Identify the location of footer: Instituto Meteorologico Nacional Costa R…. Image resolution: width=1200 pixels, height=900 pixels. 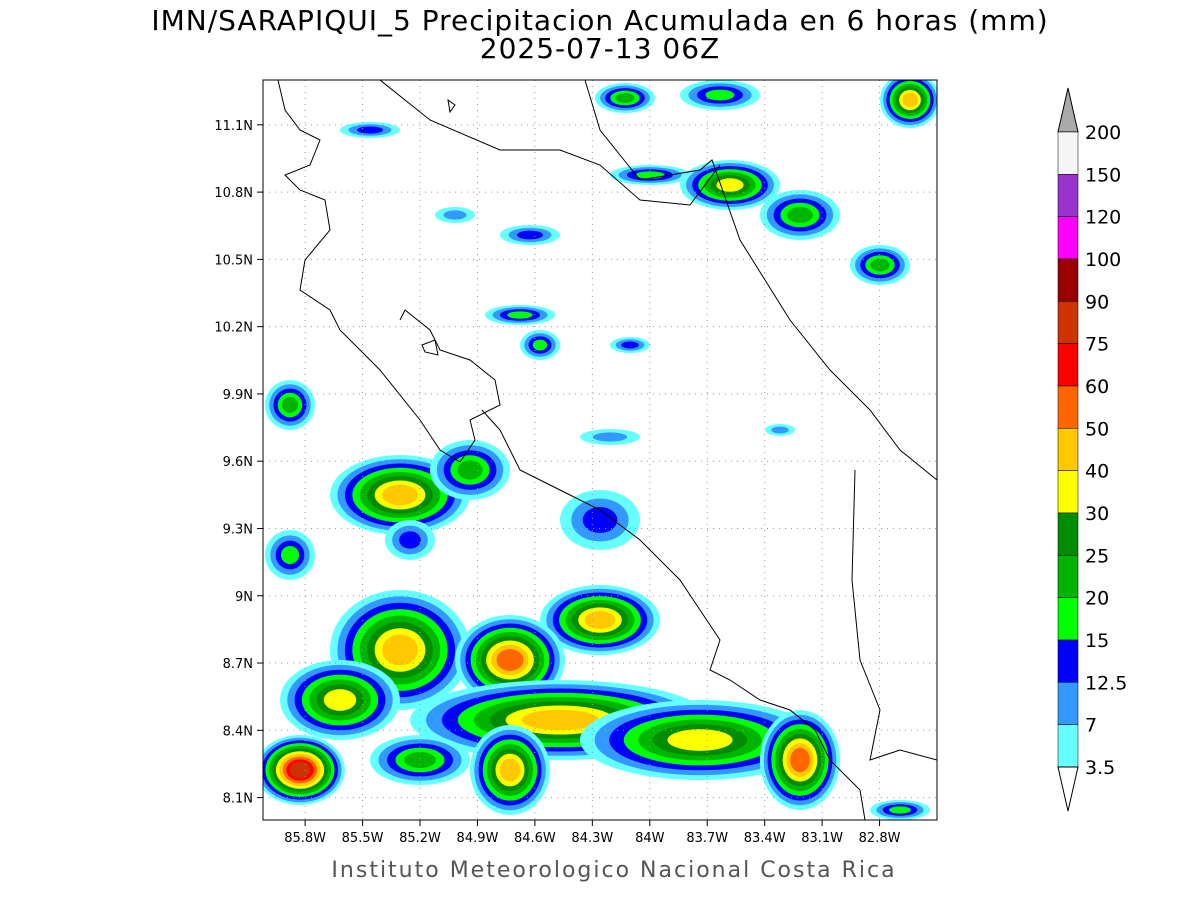
(613, 870).